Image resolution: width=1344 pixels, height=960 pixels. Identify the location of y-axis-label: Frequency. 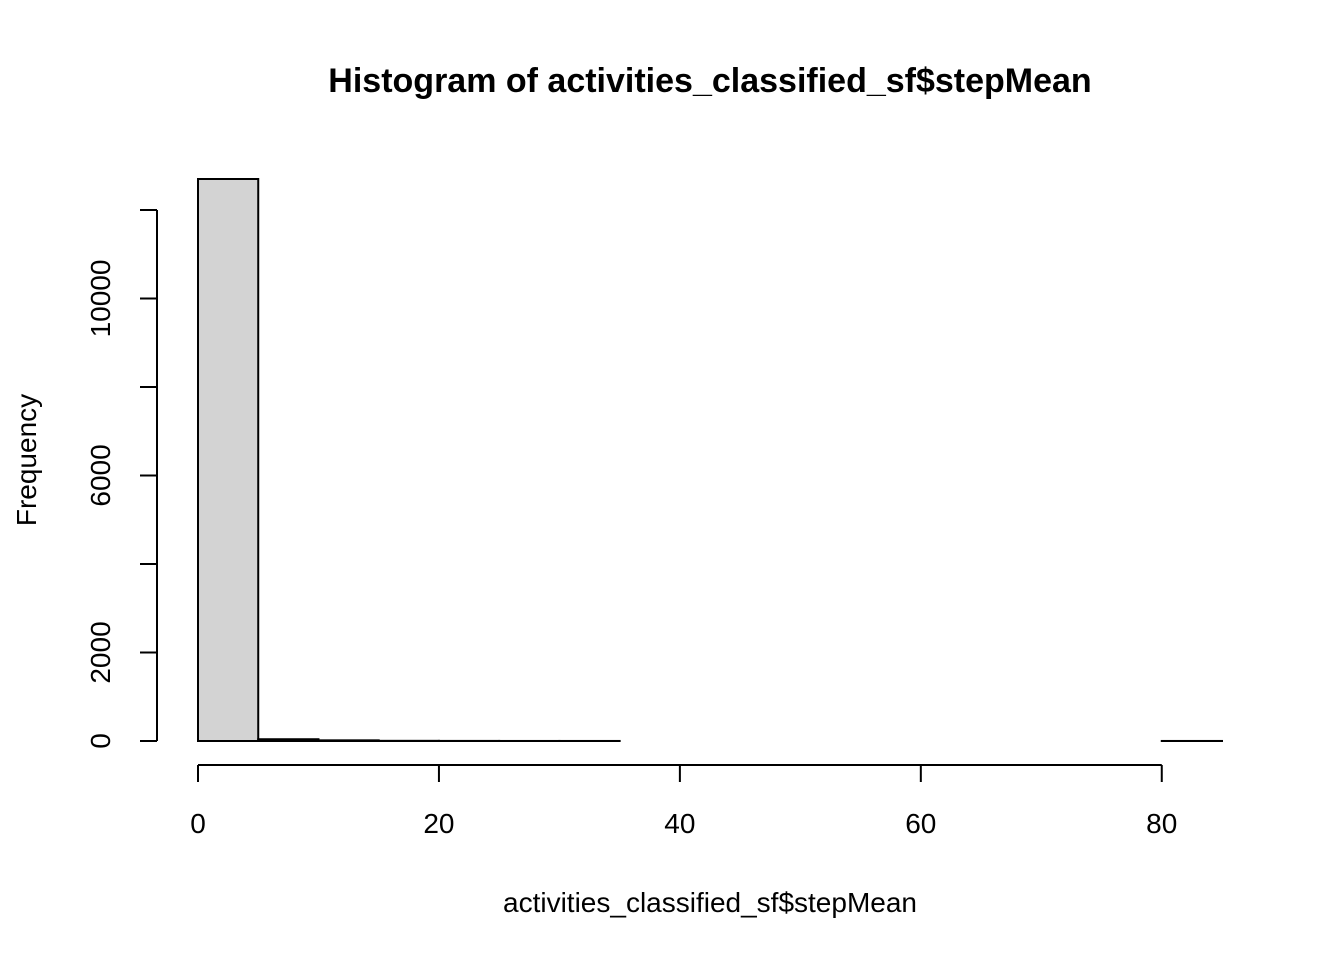
(26, 460).